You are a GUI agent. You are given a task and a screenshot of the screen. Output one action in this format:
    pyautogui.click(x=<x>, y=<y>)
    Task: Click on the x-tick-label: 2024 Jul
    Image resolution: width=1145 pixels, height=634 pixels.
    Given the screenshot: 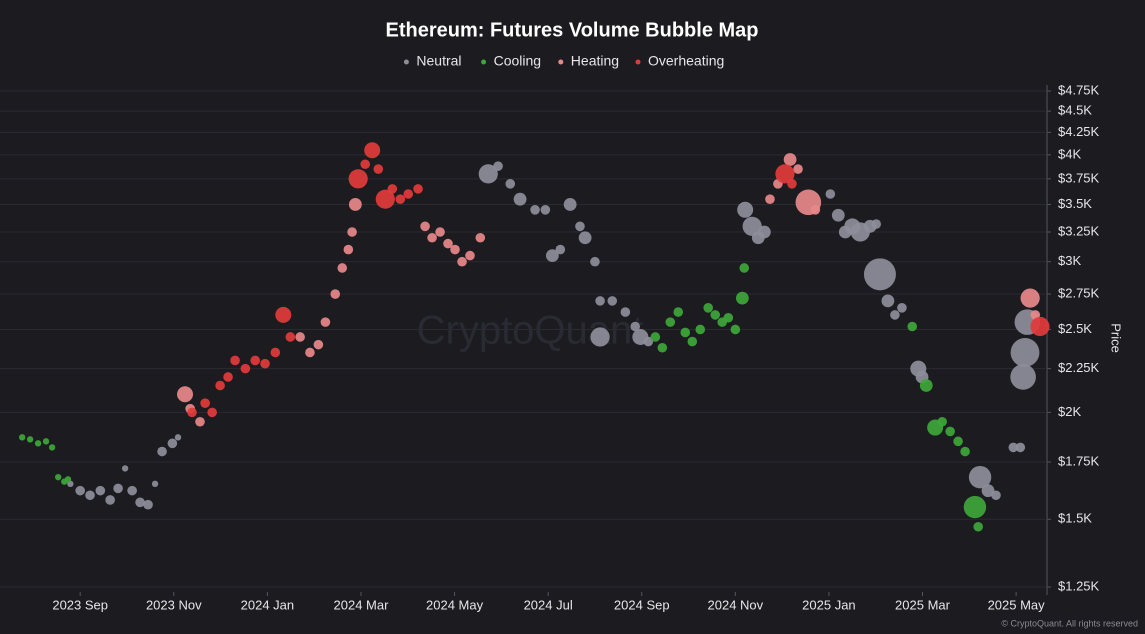 What is the action you would take?
    pyautogui.click(x=548, y=604)
    